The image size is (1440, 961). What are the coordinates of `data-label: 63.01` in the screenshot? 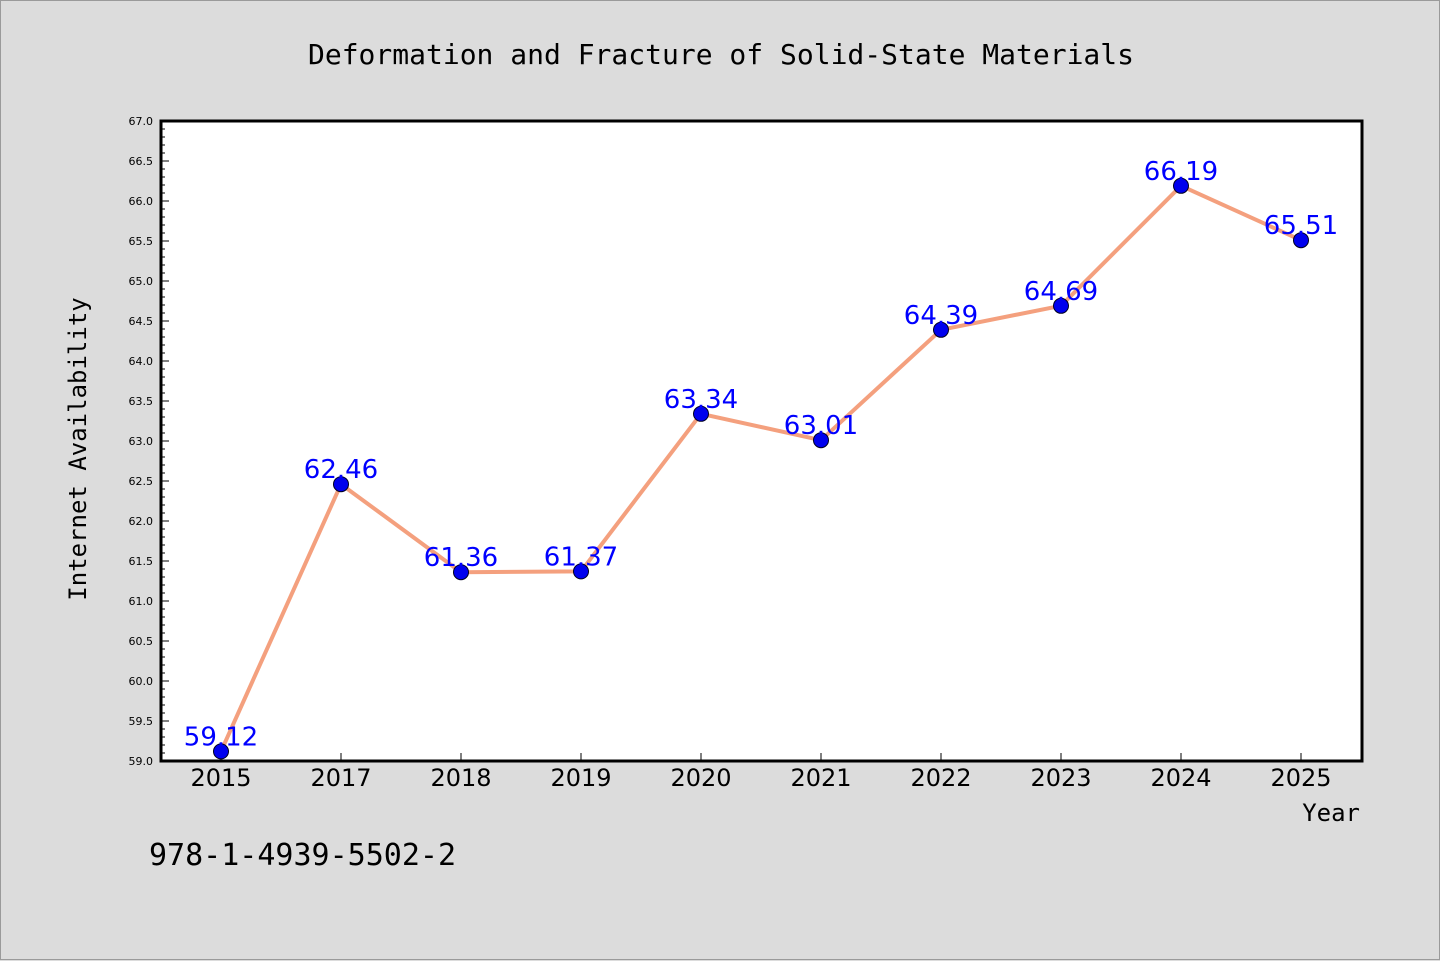 It's located at (821, 426).